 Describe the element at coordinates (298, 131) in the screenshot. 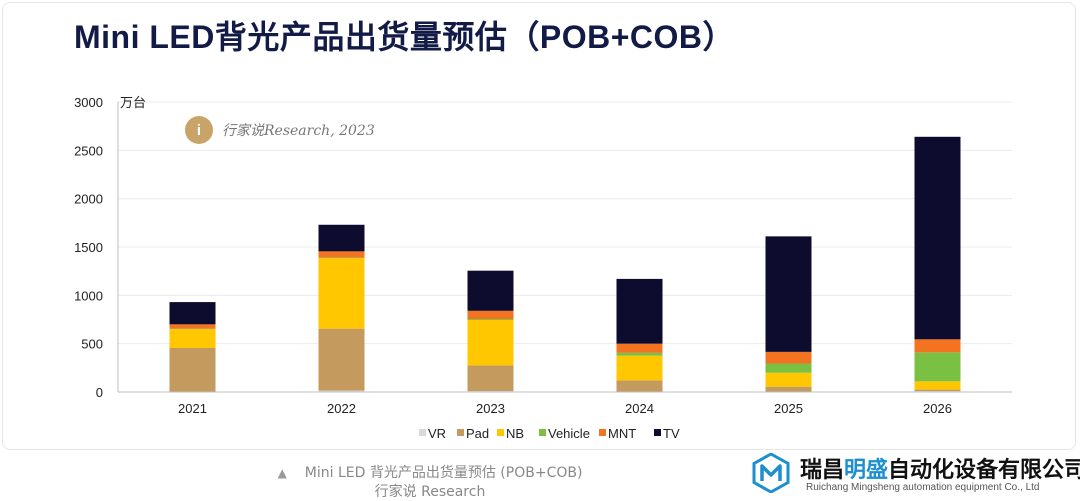

I see `watermark-text: 行家说Research, 2023` at that location.